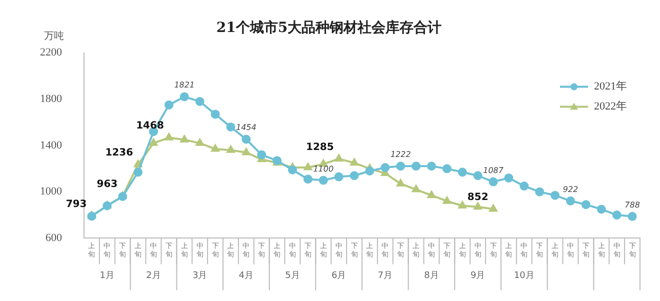  Describe the element at coordinates (400, 155) in the screenshot. I see `data-label: 1222` at that location.